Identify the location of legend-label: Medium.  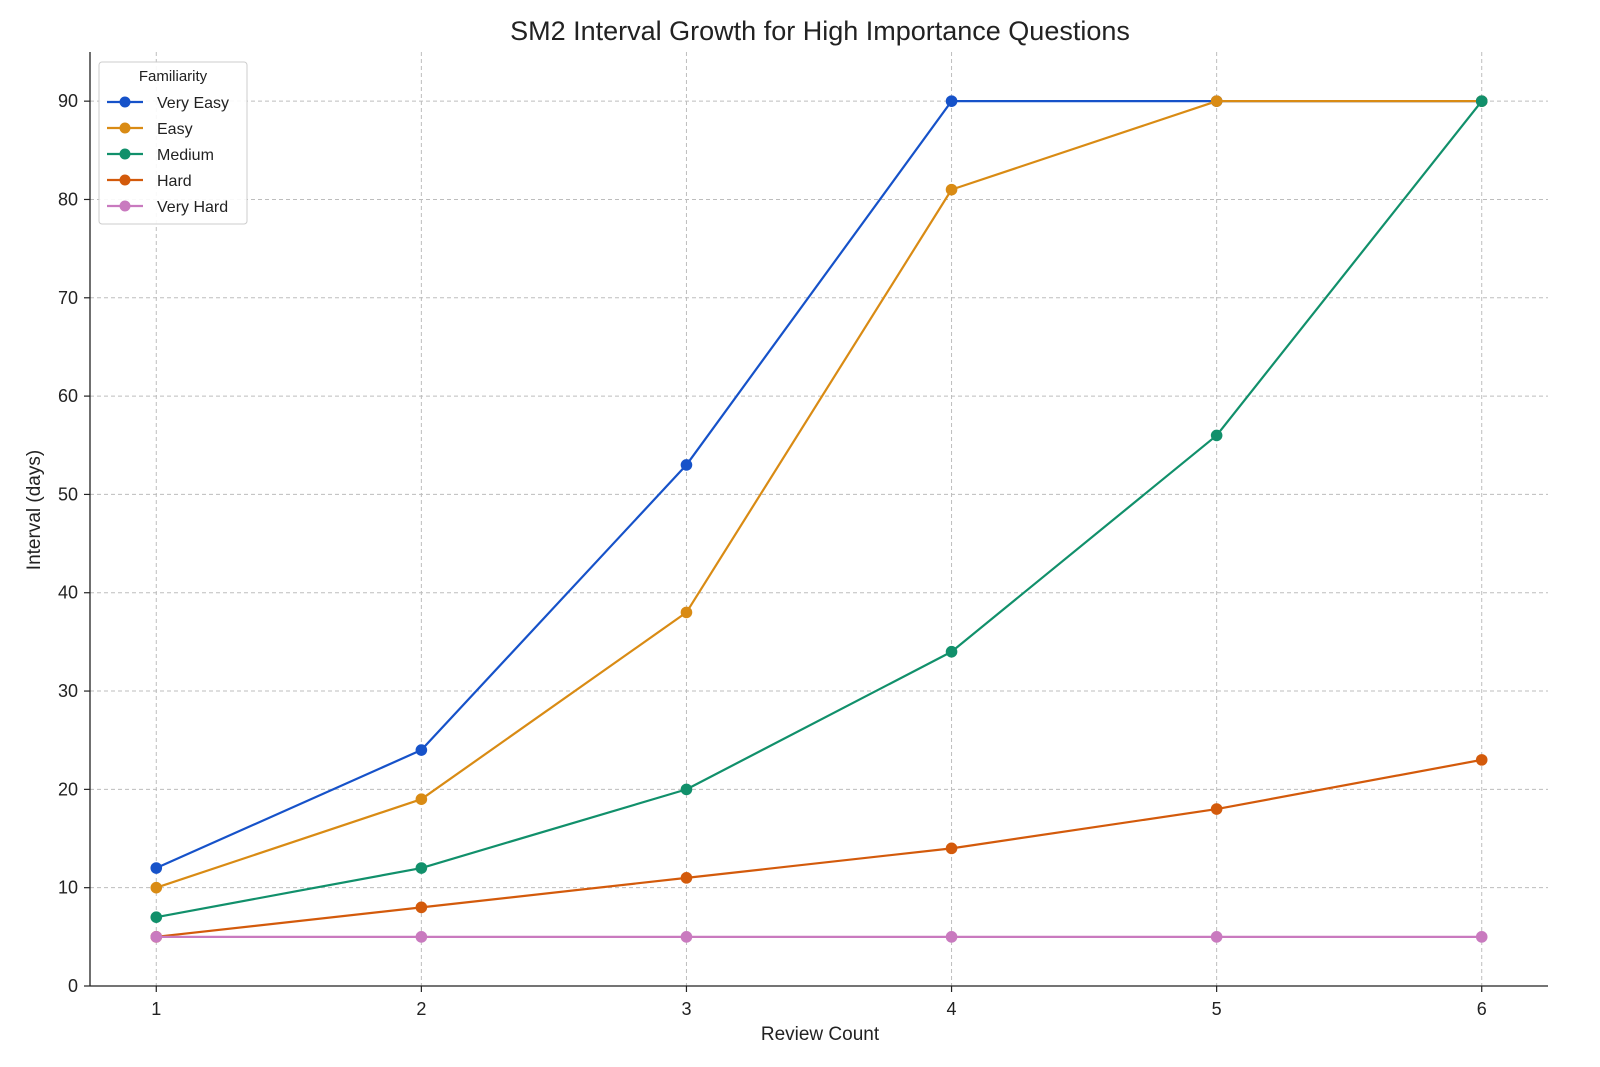
(185, 155).